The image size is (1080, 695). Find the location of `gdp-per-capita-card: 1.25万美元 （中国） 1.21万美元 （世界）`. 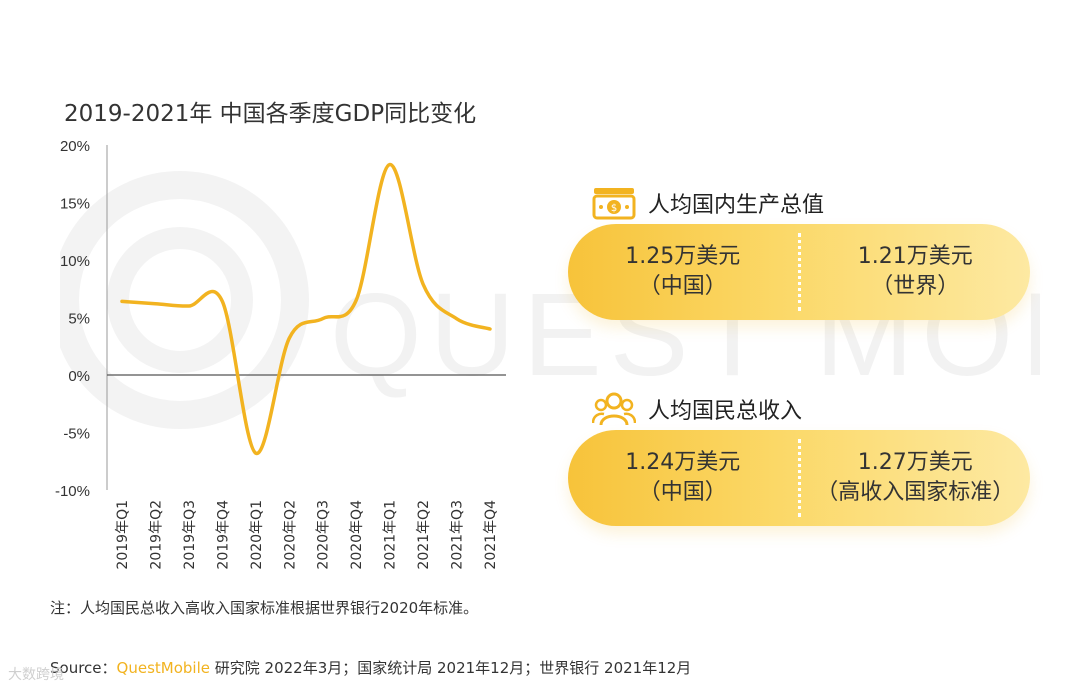

gdp-per-capita-card: 1.25万美元 （中国） 1.21万美元 （世界） is located at coordinates (799, 272).